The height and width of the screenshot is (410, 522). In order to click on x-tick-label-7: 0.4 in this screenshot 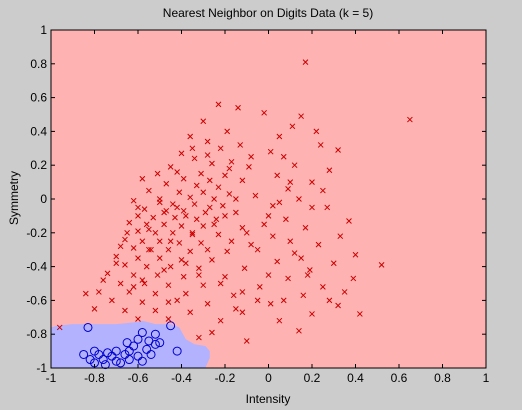, I will do `click(355, 378)`.